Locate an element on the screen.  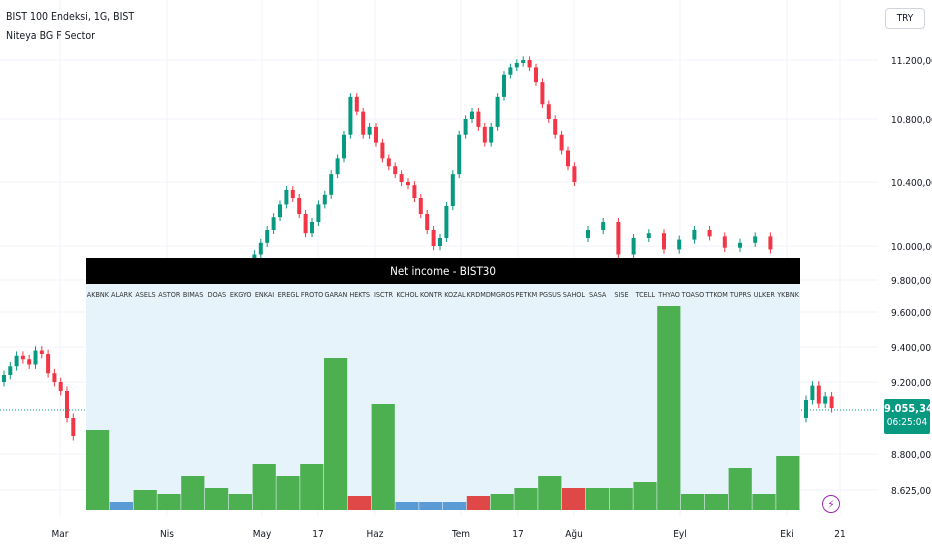
price-scale-label: 9.800,00 is located at coordinates (911, 281).